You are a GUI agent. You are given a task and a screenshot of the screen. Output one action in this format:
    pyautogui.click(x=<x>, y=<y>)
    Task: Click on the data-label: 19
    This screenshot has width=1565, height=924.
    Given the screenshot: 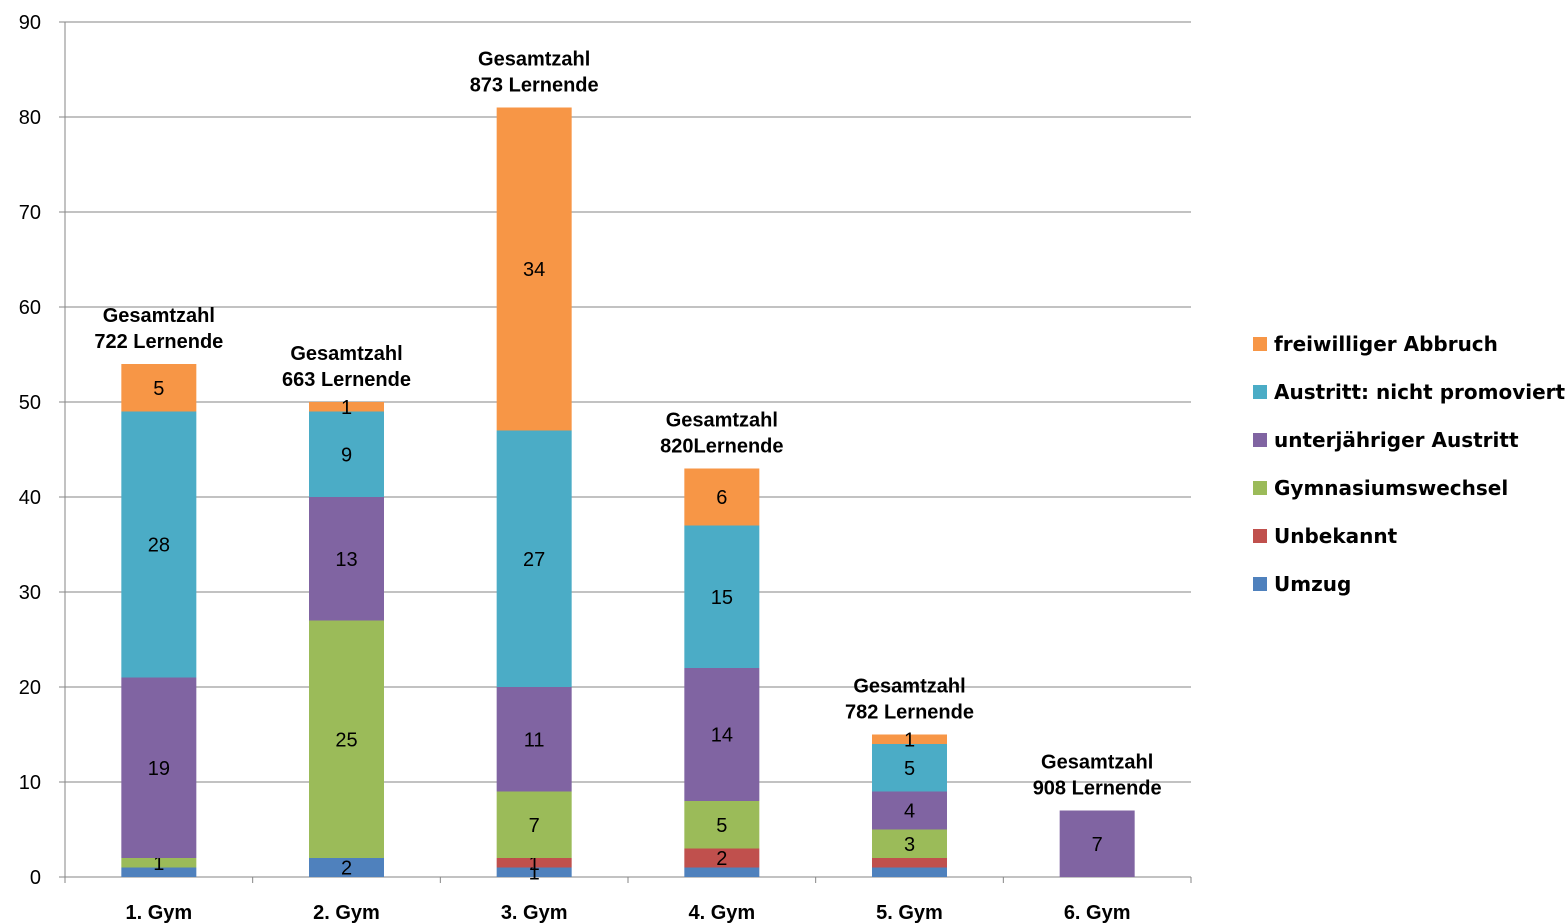 What is the action you would take?
    pyautogui.click(x=159, y=769)
    